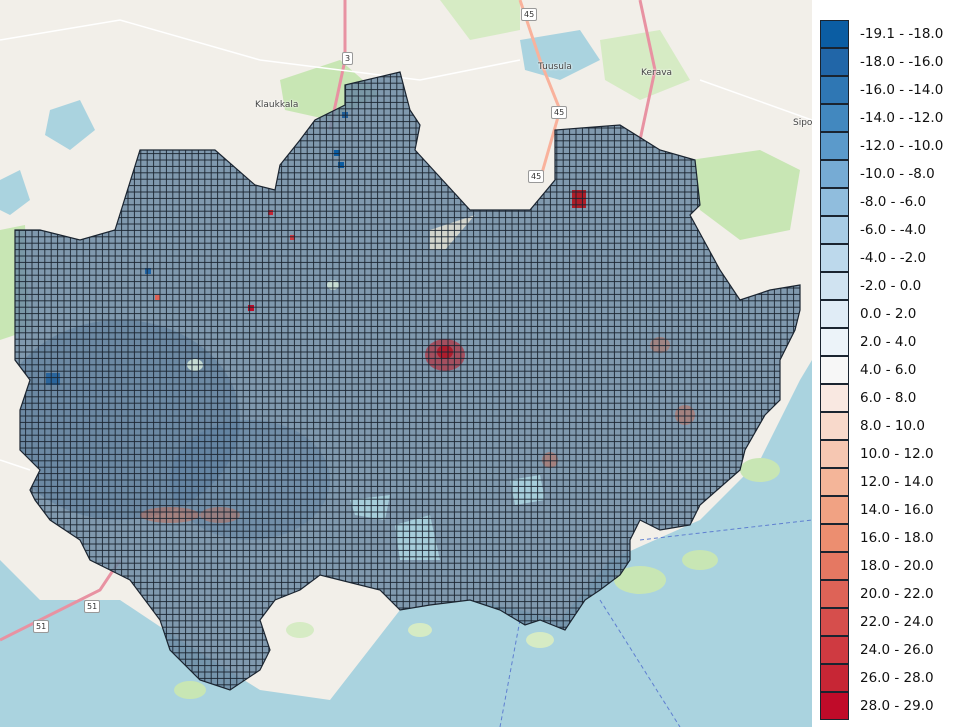 Image resolution: width=976 pixels, height=727 pixels. Describe the element at coordinates (893, 230) in the screenshot. I see `legend-label: -6.0 - -4.0` at that location.